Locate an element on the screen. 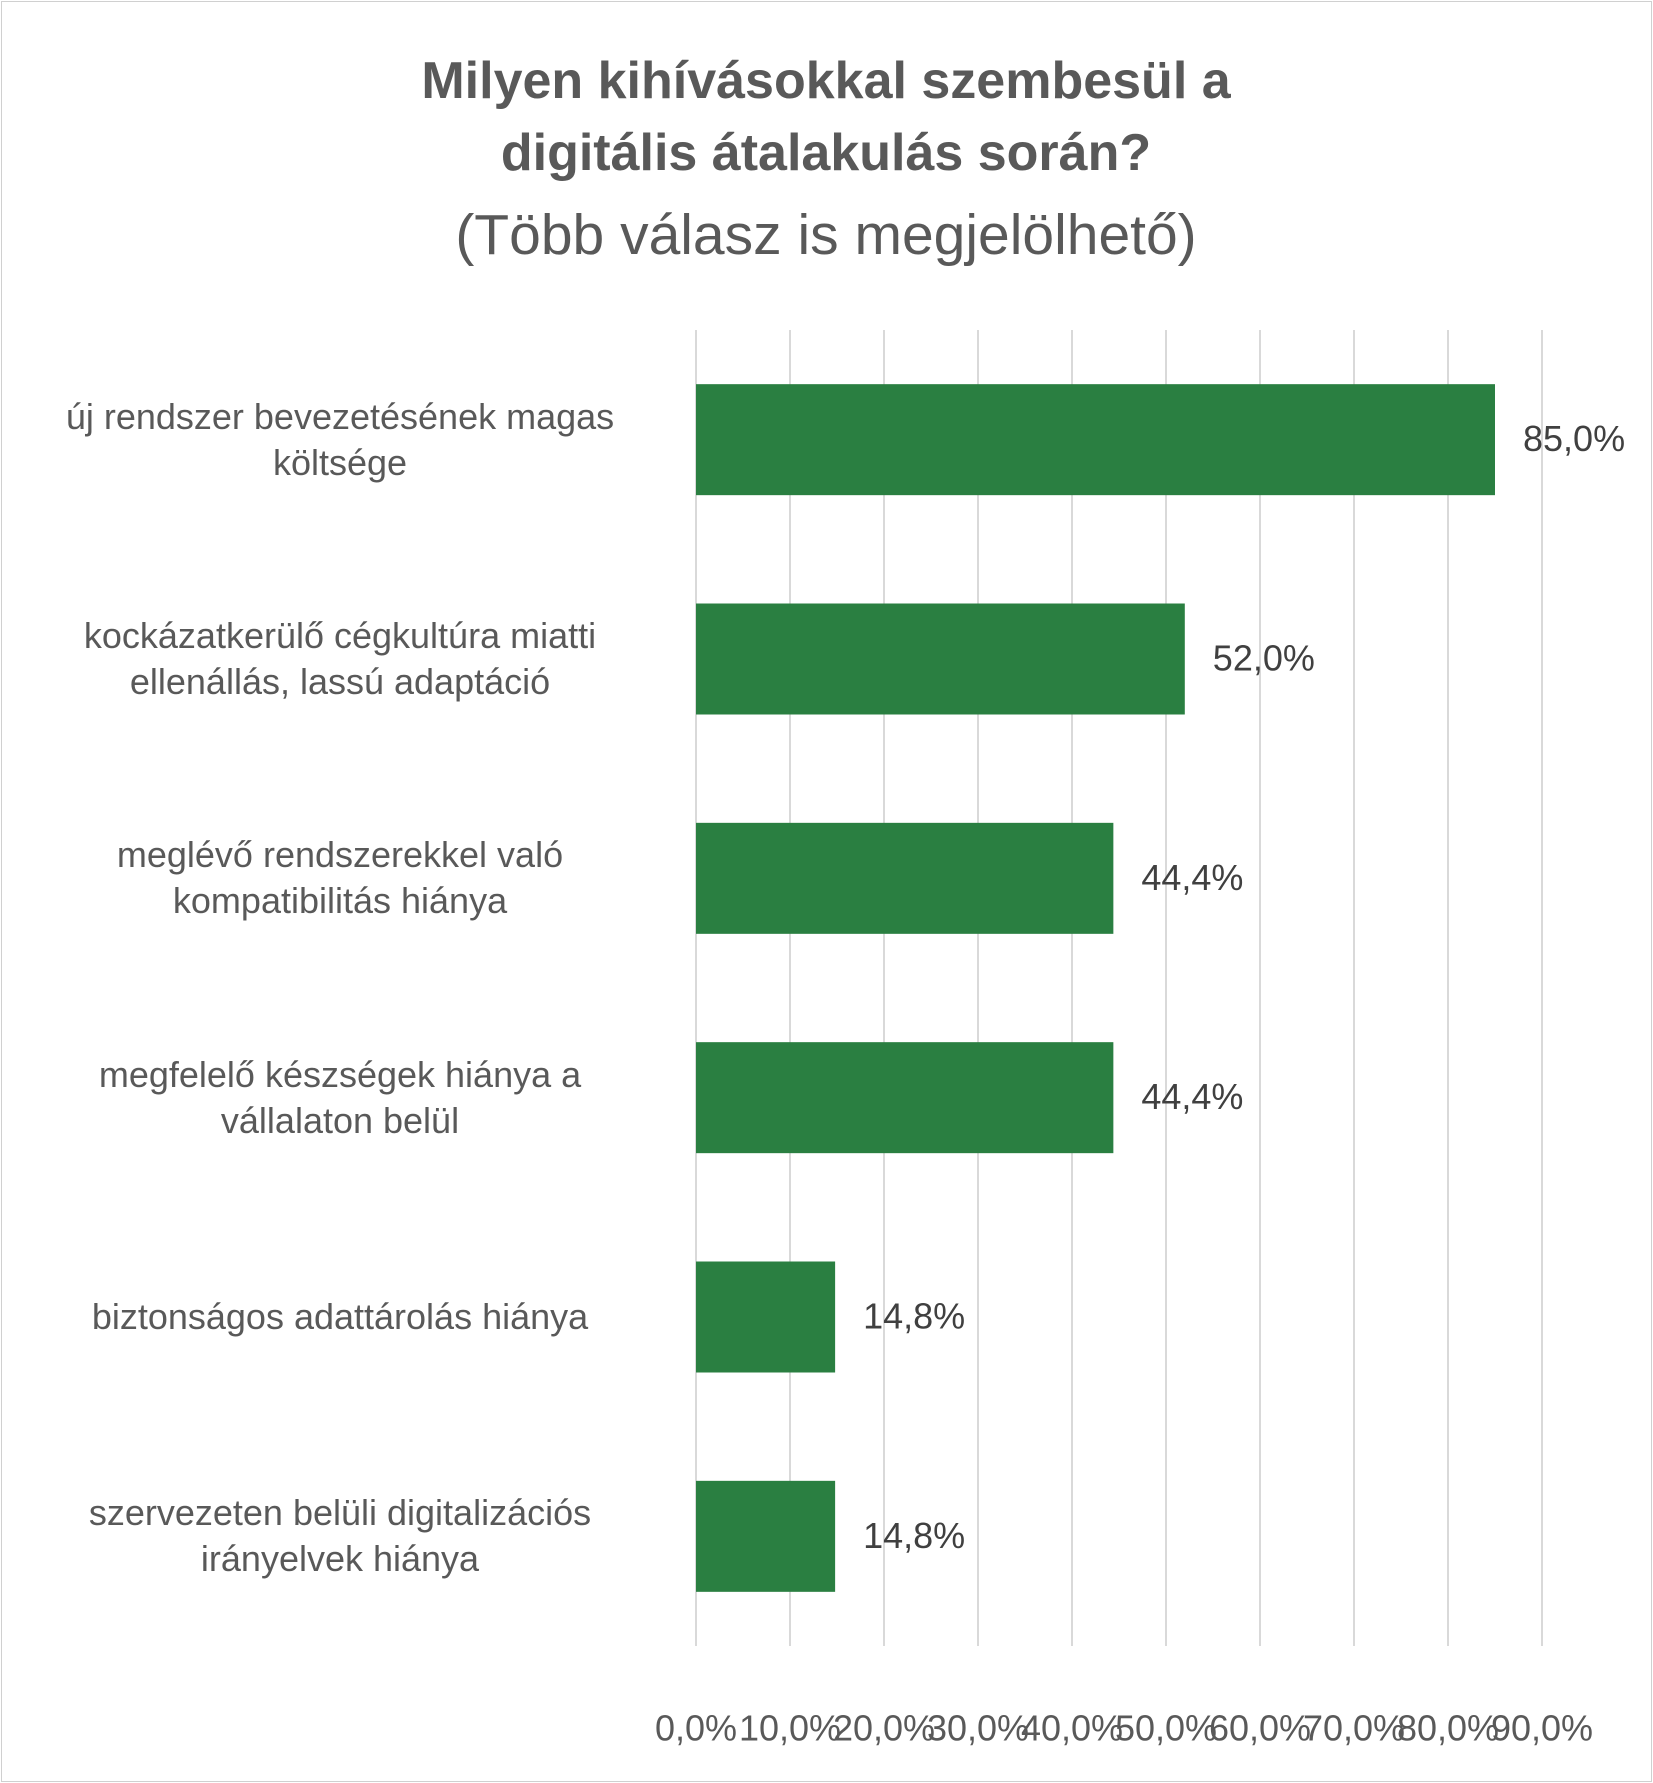 Image resolution: width=1653 pixels, height=1783 pixels. x-tick-label: 70,0% is located at coordinates (1354, 1728).